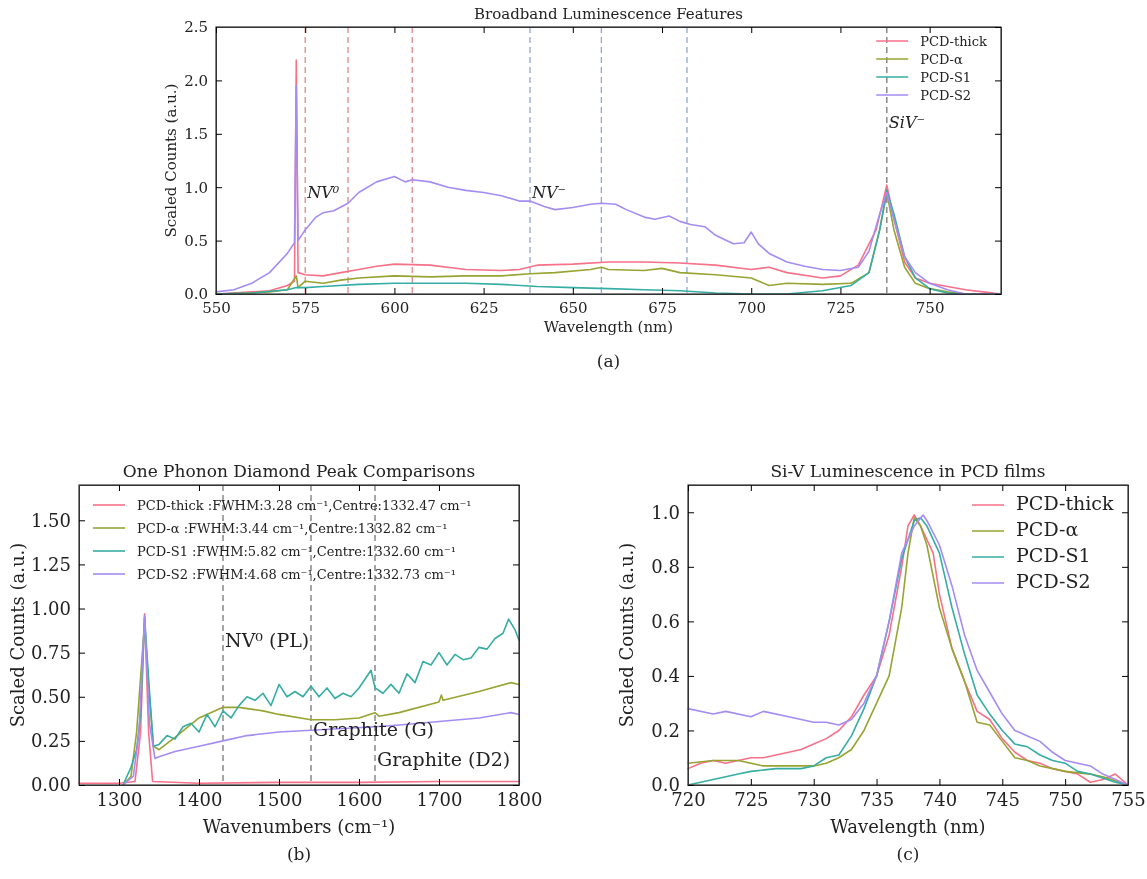  What do you see at coordinates (50, 608) in the screenshot?
I see `y-tick-label: 1.00` at bounding box center [50, 608].